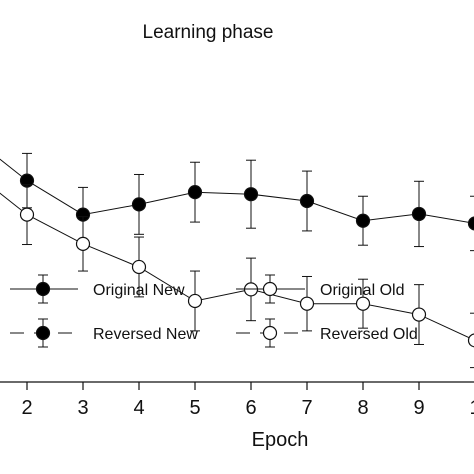 The width and height of the screenshot is (474, 474). Describe the element at coordinates (369, 334) in the screenshot. I see `legend-label: Reversed Old` at that location.